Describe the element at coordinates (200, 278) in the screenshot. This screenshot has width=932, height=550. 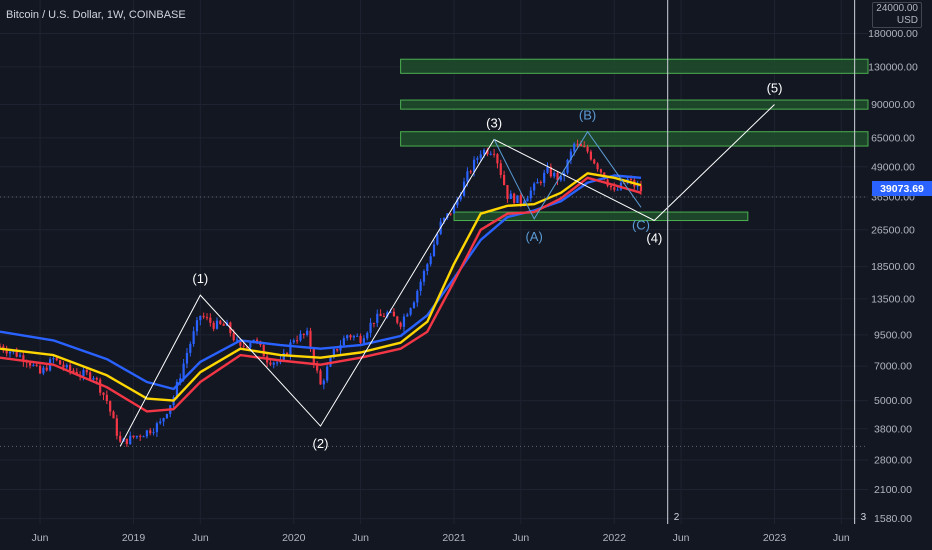
I see `wave-label: (1)` at that location.